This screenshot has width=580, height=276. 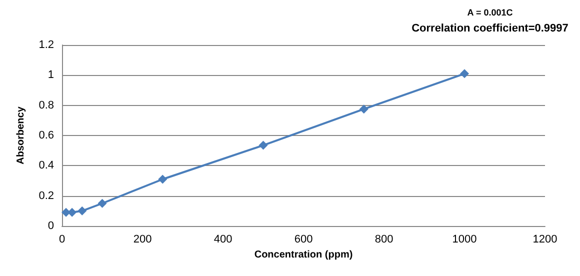 What do you see at coordinates (46, 196) in the screenshot?
I see `y-tick-label: 0.2` at bounding box center [46, 196].